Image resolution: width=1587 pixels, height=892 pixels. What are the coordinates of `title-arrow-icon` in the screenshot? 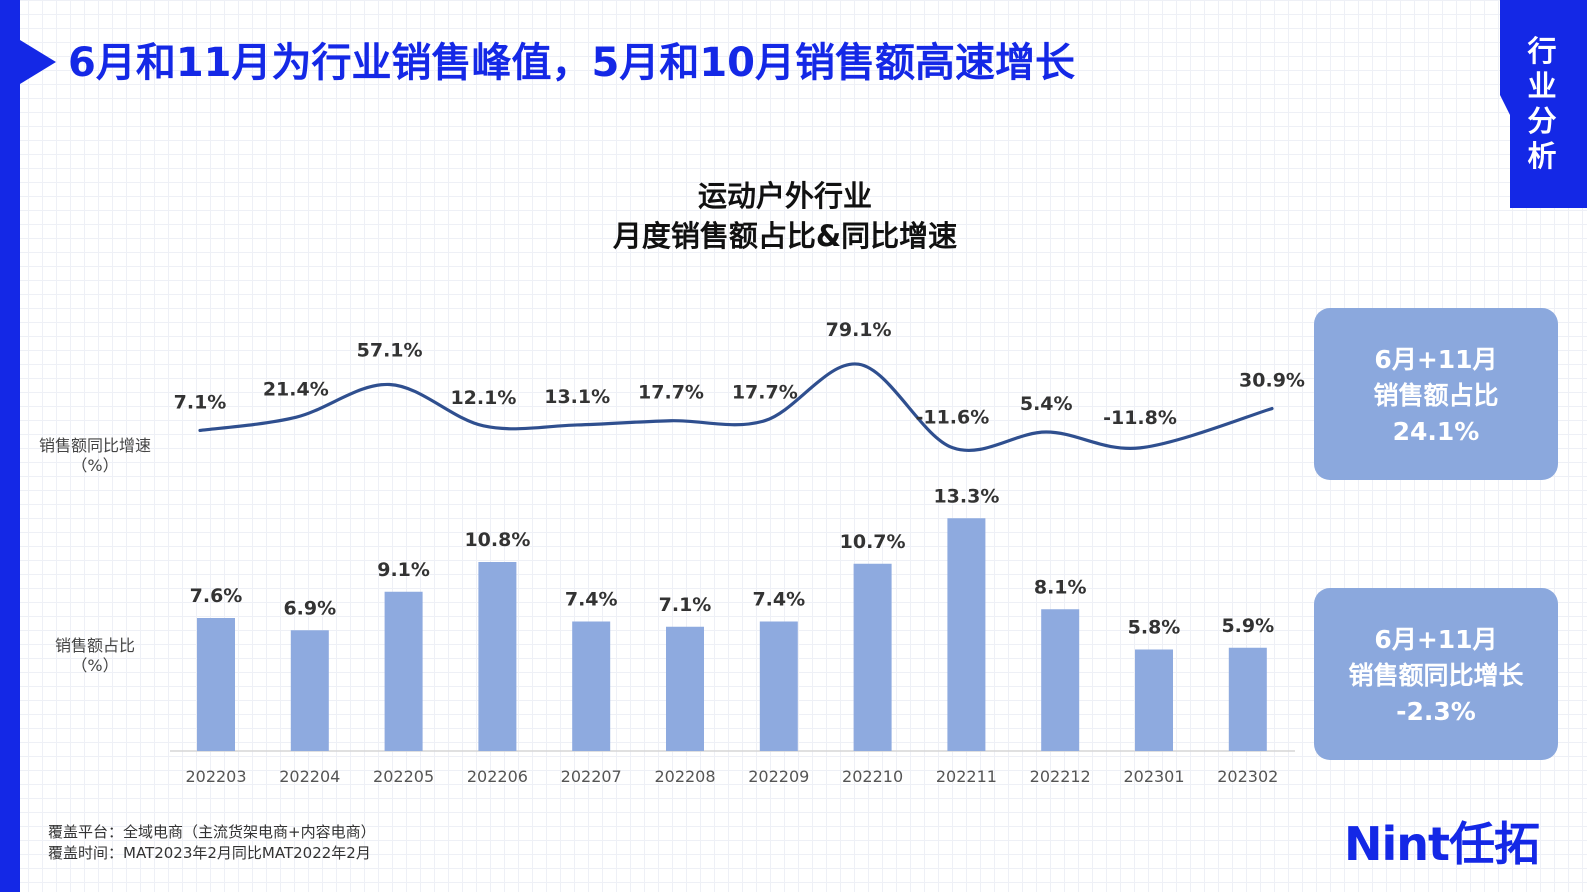 It's located at (38, 62).